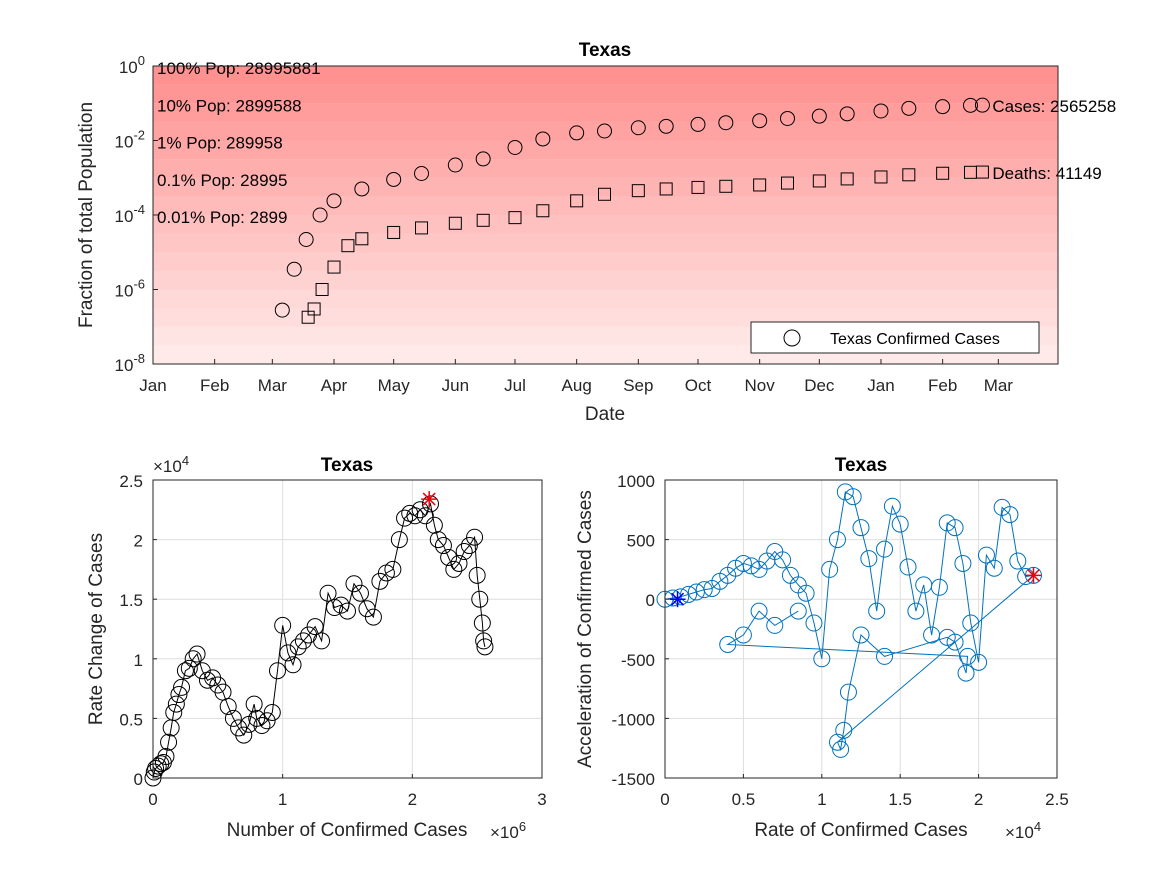  What do you see at coordinates (664, 799) in the screenshot?
I see `x-tick-label: 0` at bounding box center [664, 799].